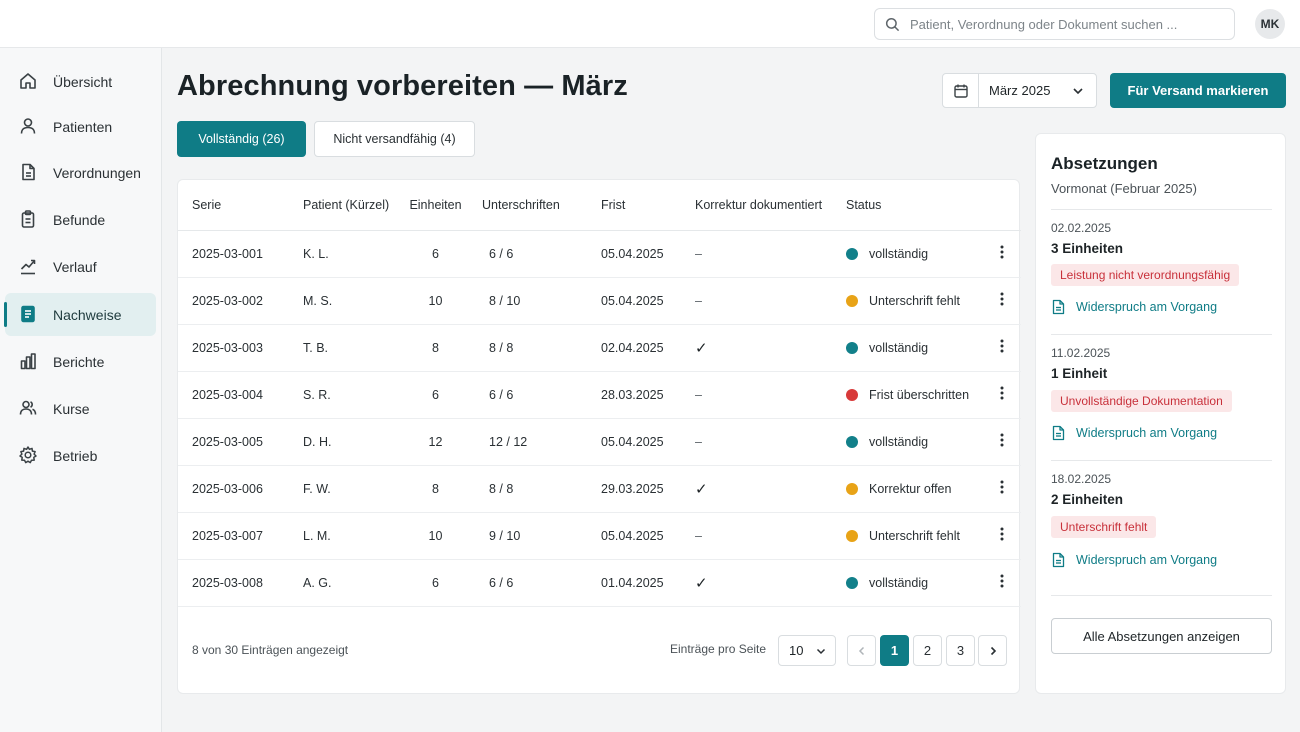  What do you see at coordinates (1198, 90) in the screenshot?
I see `mark-for-shipping-button: Für Versand markieren` at bounding box center [1198, 90].